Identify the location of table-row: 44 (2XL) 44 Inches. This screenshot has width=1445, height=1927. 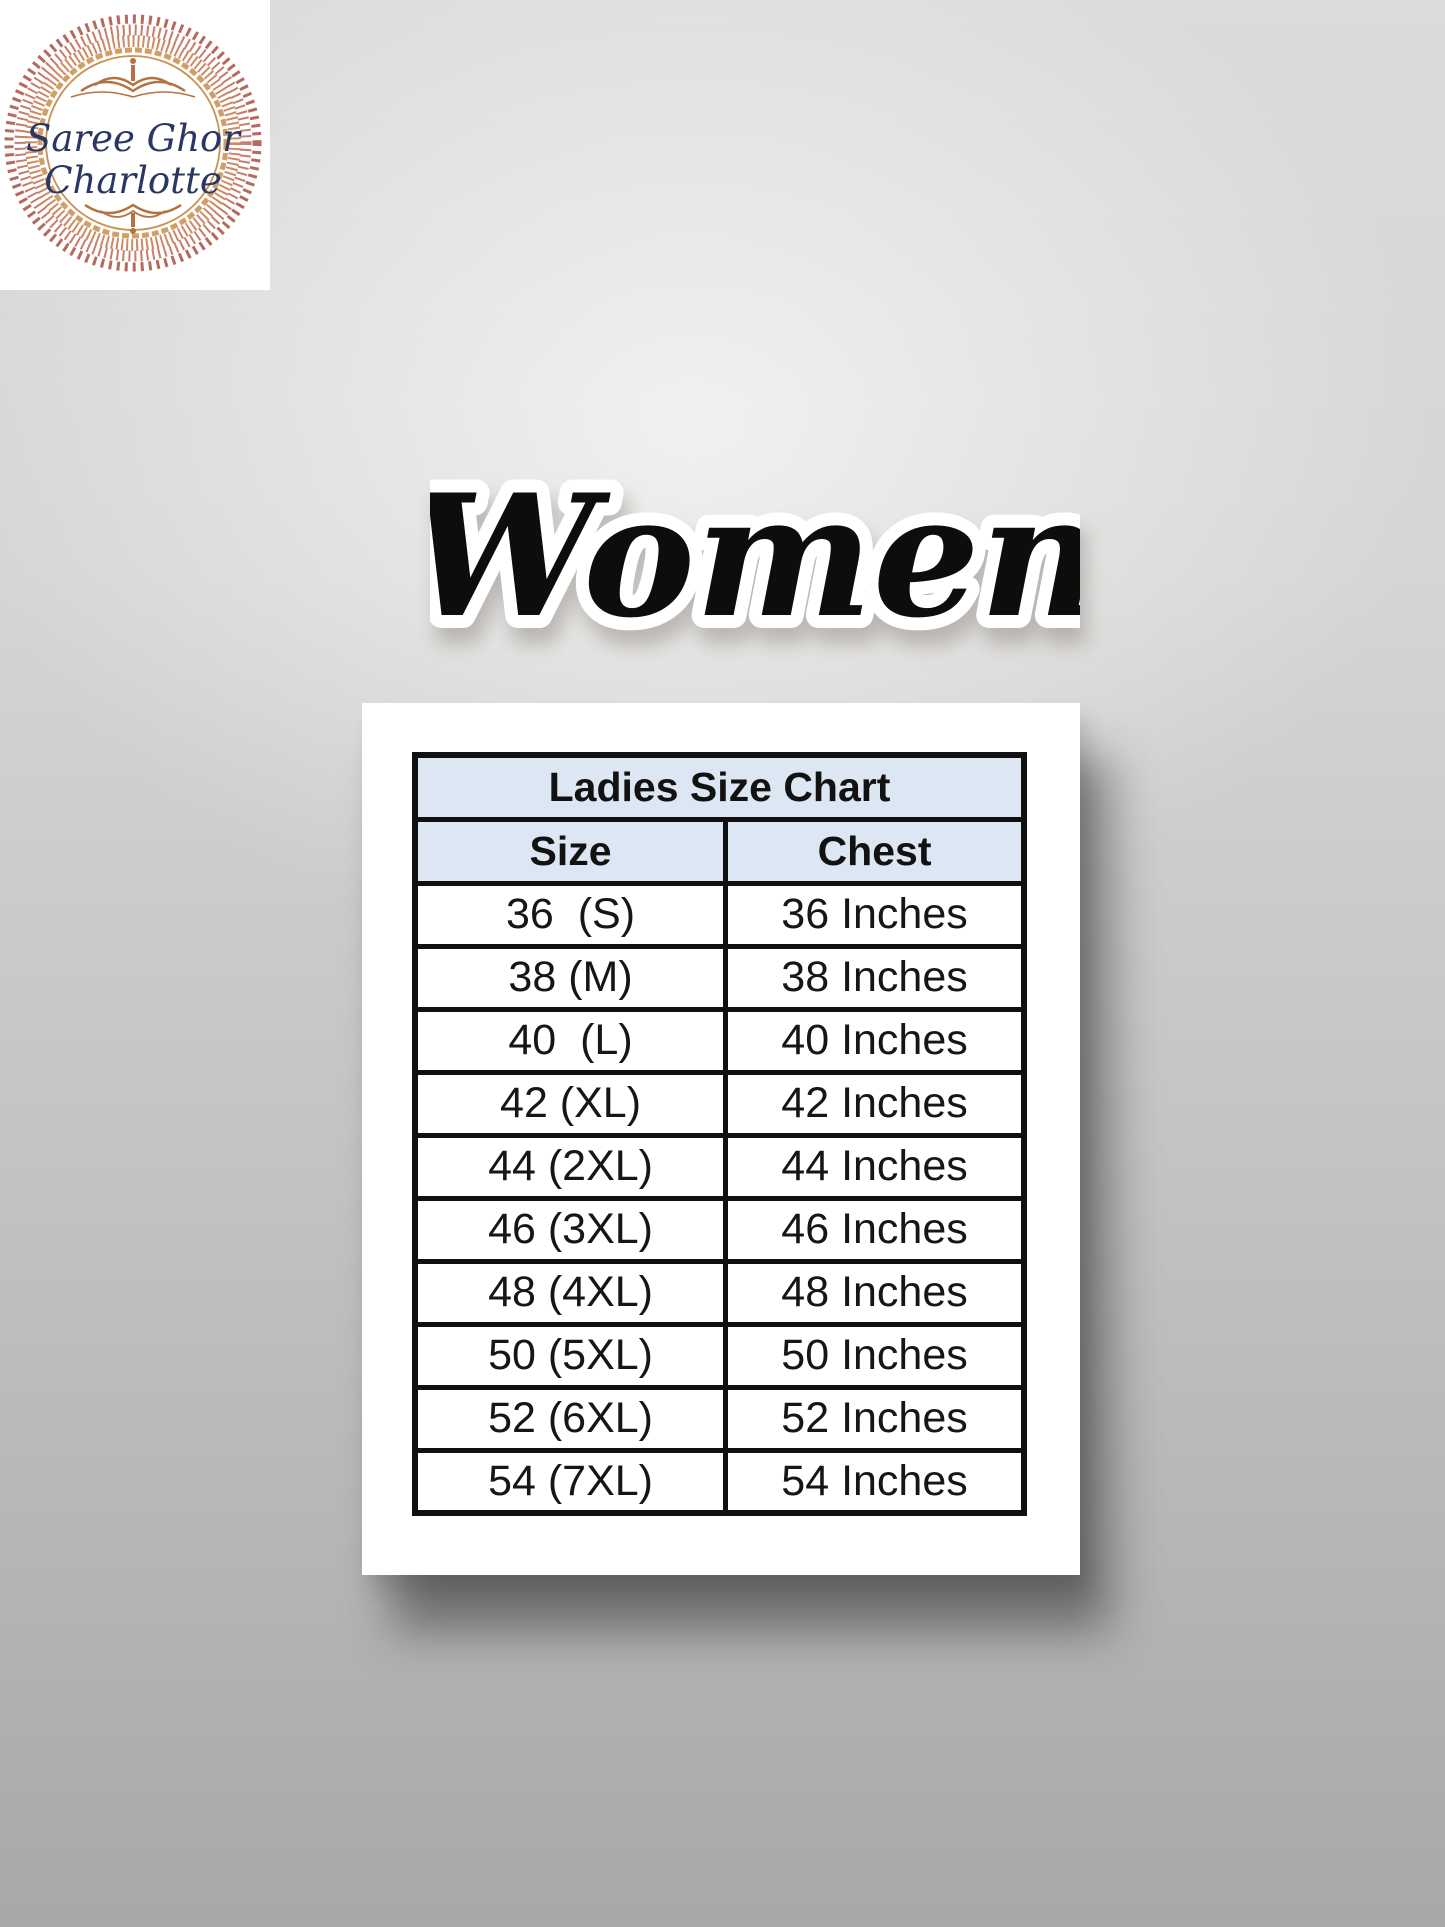
(719, 1166).